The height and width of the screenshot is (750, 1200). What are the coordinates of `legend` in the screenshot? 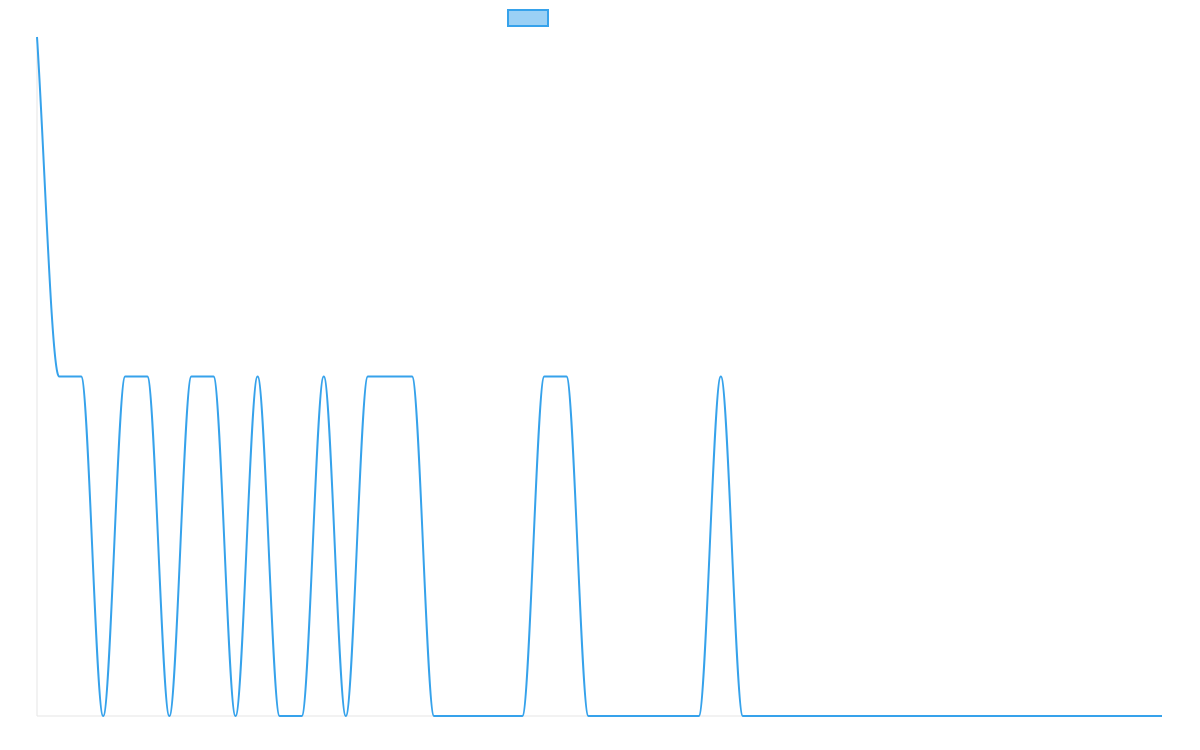 It's located at (528, 18).